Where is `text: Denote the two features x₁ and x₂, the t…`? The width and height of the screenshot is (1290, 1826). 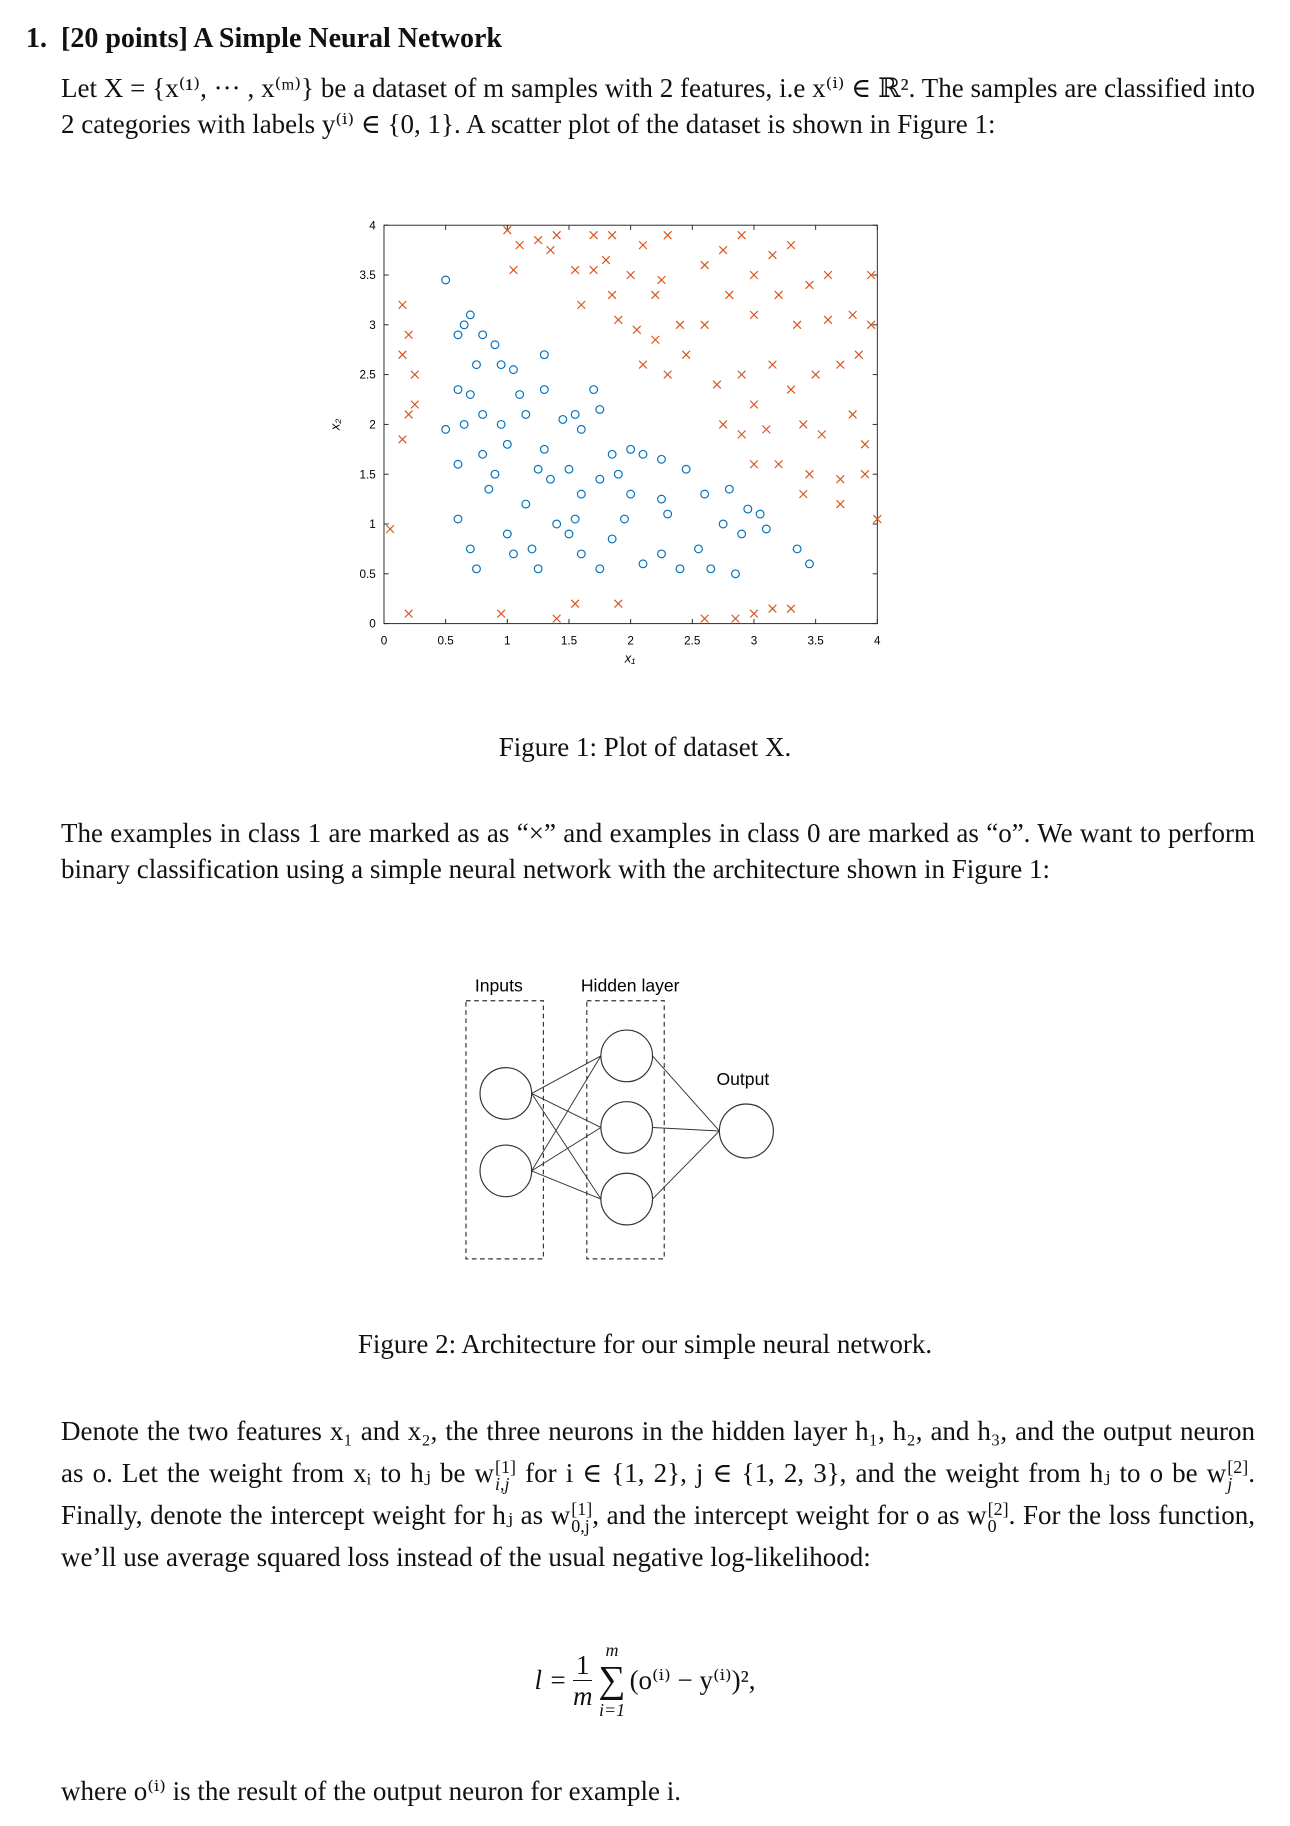
text: Denote the two features x₁ and x₂, the t… is located at coordinates (658, 1452).